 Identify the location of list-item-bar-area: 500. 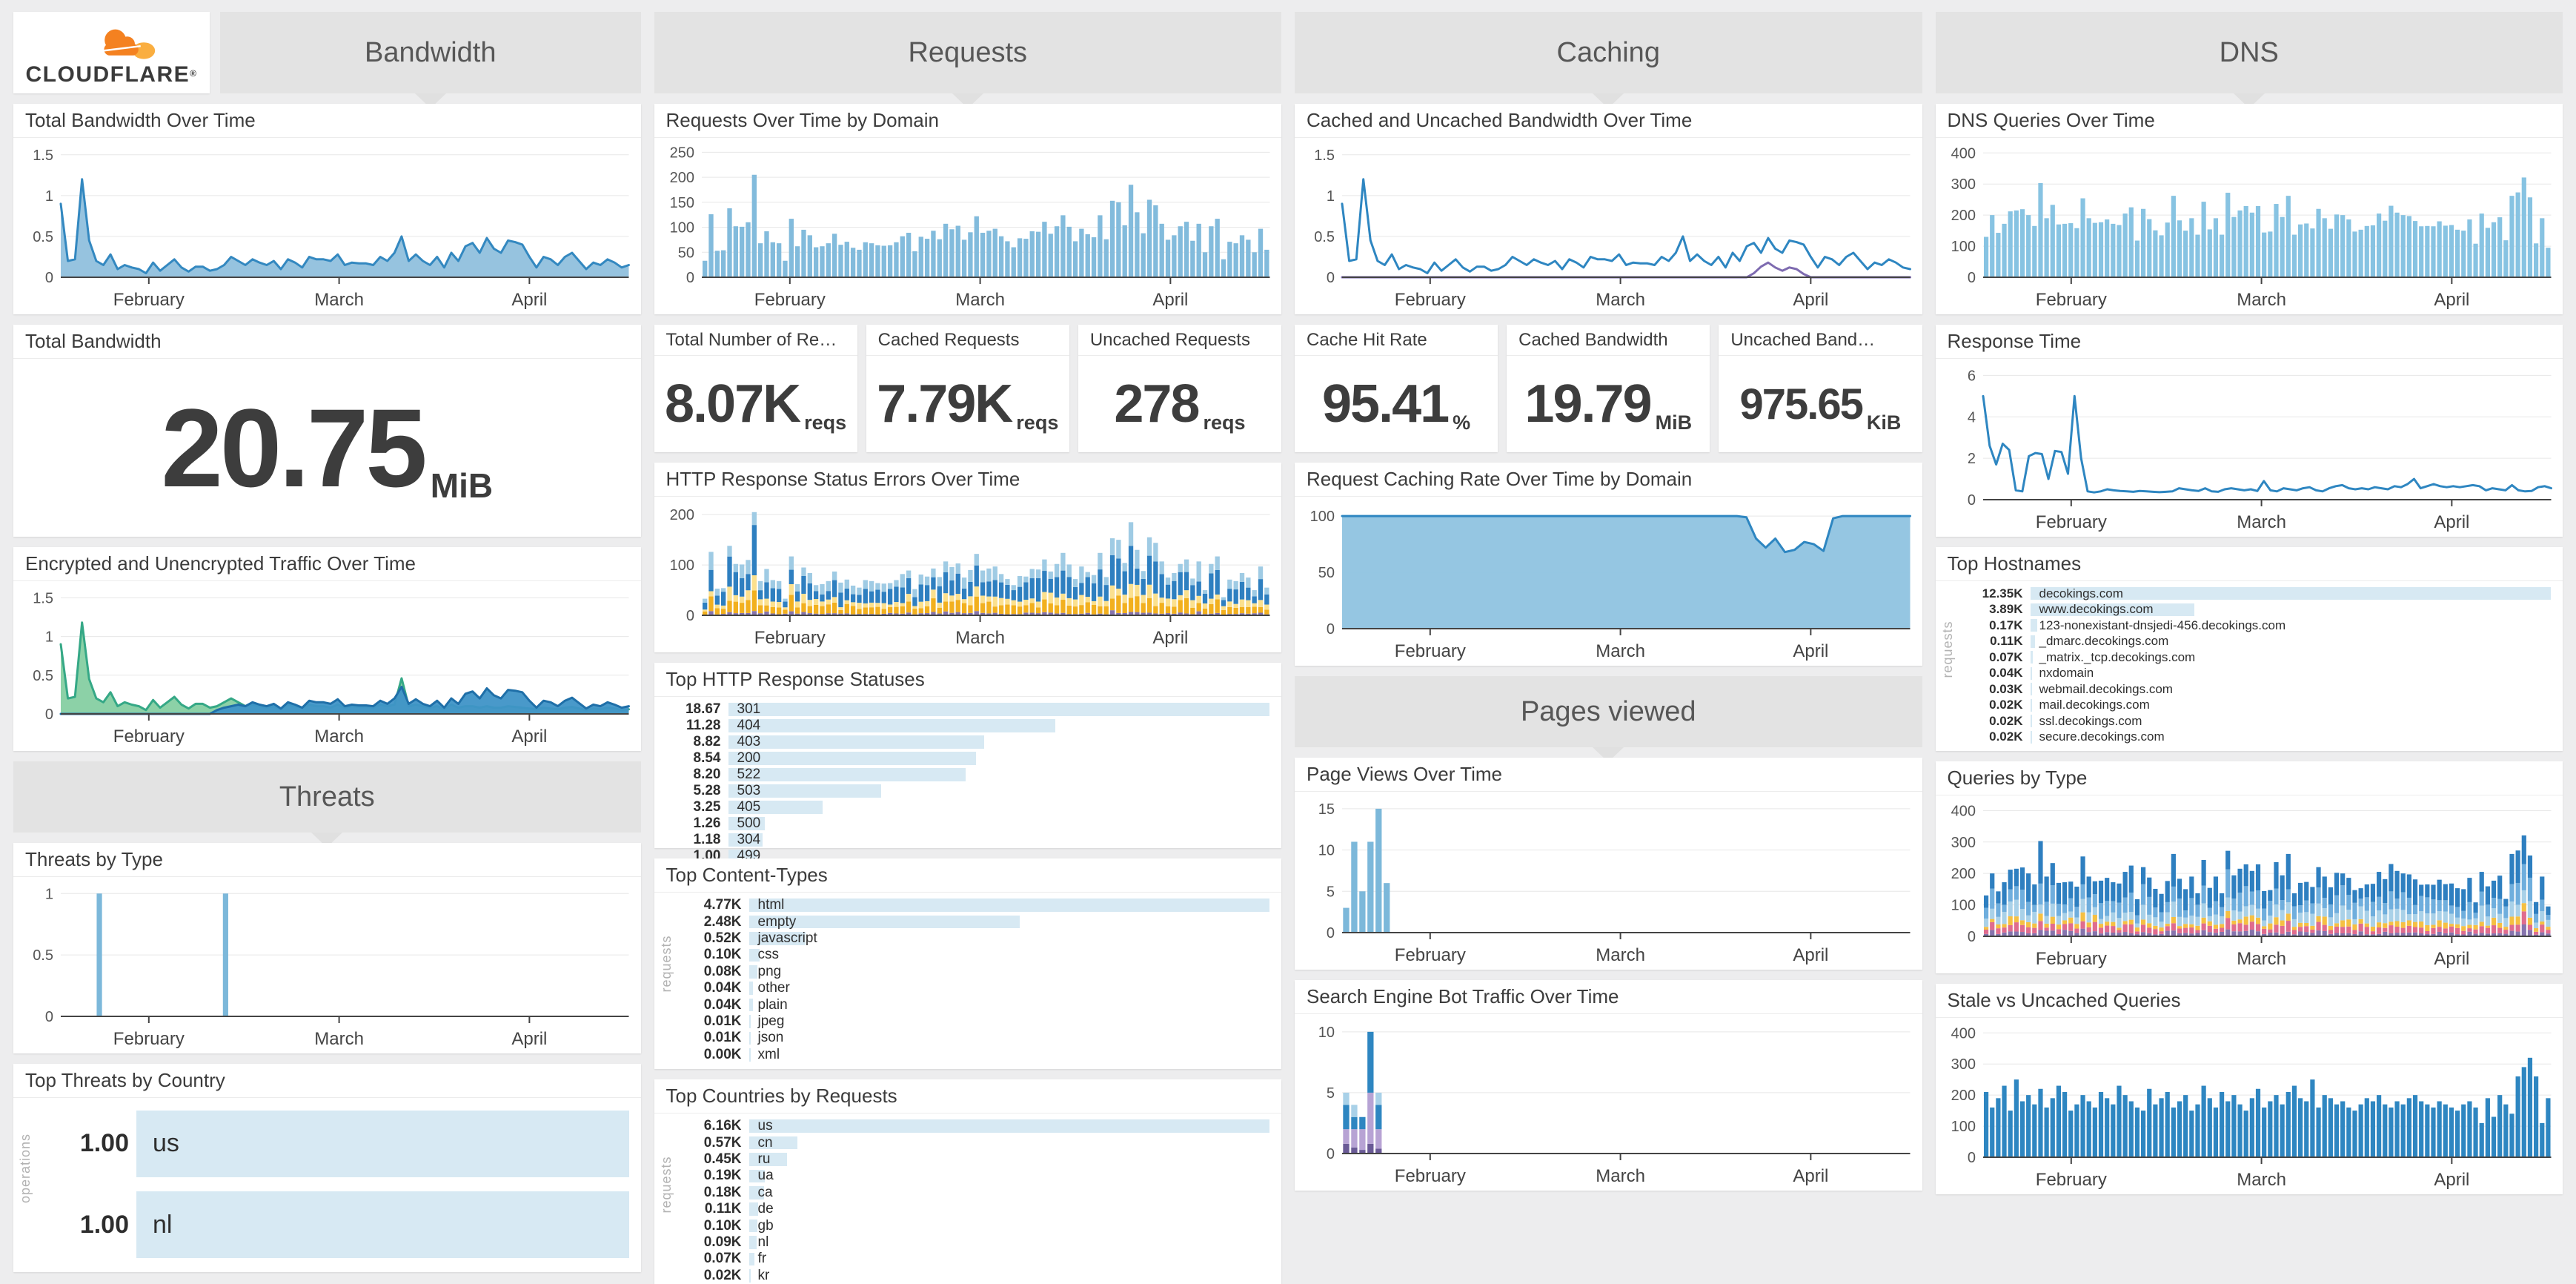
(999, 823).